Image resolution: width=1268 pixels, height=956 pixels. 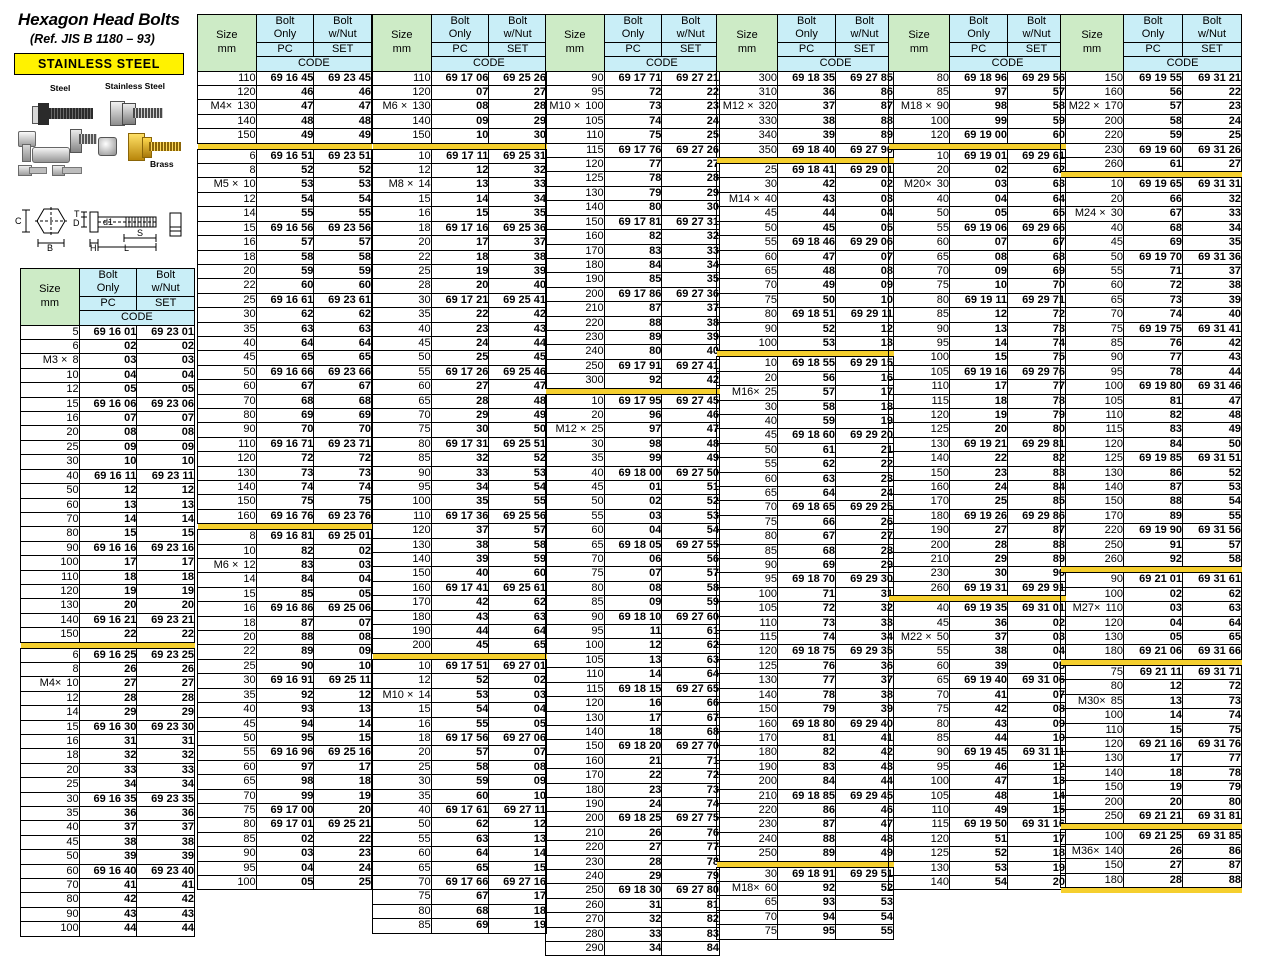 What do you see at coordinates (747, 493) in the screenshot?
I see `cell-size: 65` at bounding box center [747, 493].